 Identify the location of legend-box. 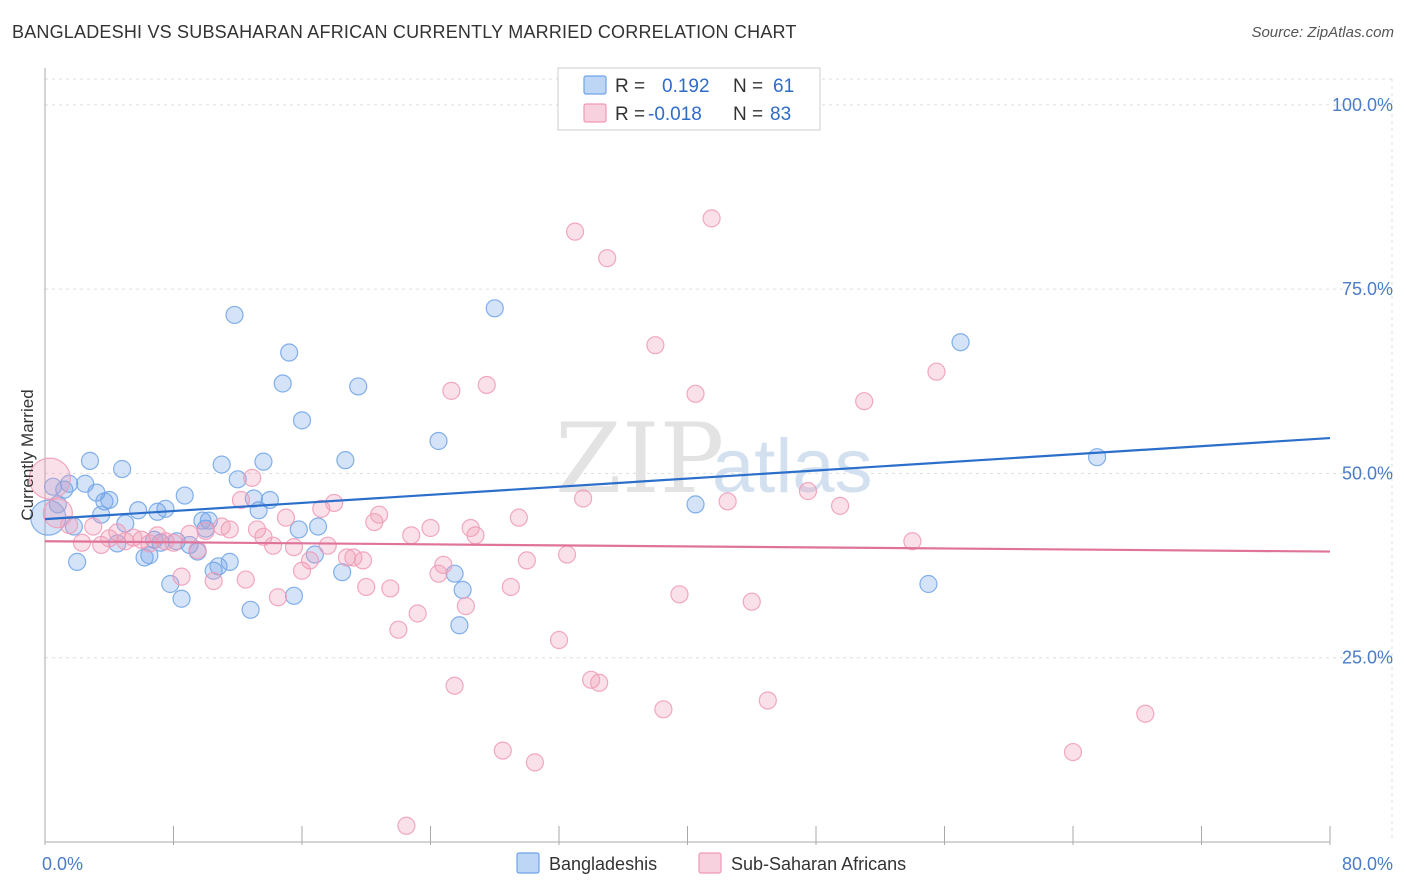
(689, 99).